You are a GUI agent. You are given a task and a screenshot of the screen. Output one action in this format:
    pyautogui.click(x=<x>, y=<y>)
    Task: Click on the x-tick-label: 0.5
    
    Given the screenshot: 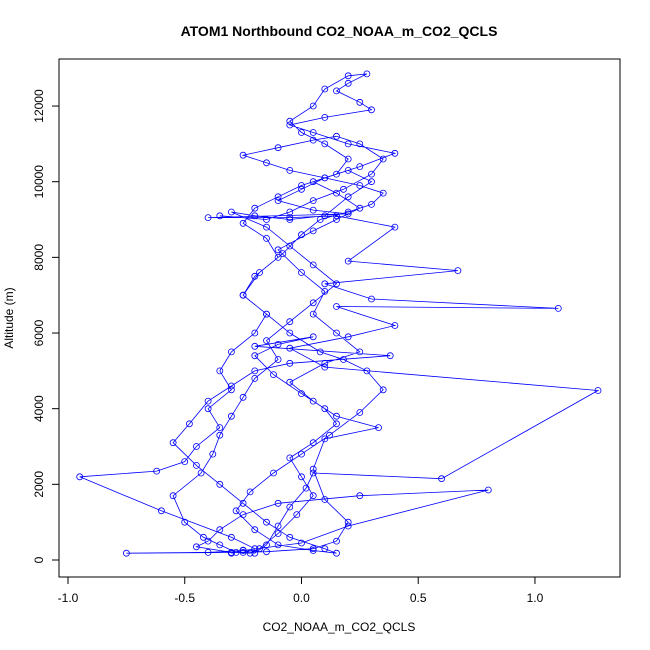 What is the action you would take?
    pyautogui.click(x=418, y=598)
    